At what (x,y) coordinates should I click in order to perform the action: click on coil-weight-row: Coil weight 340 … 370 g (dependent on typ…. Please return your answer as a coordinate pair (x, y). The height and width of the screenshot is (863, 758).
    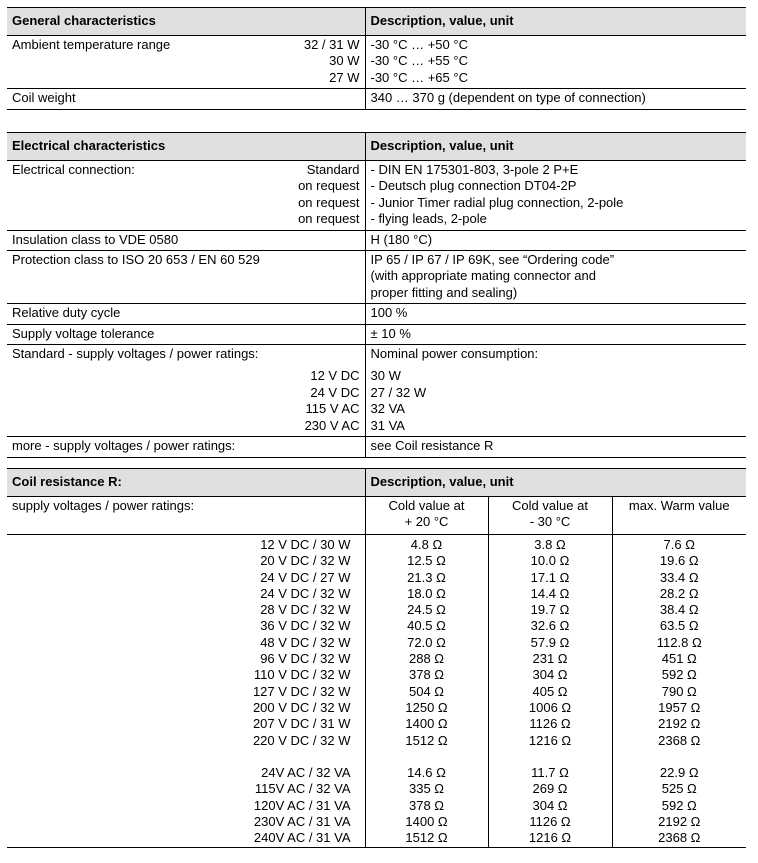
    Looking at the image, I should click on (376, 99).